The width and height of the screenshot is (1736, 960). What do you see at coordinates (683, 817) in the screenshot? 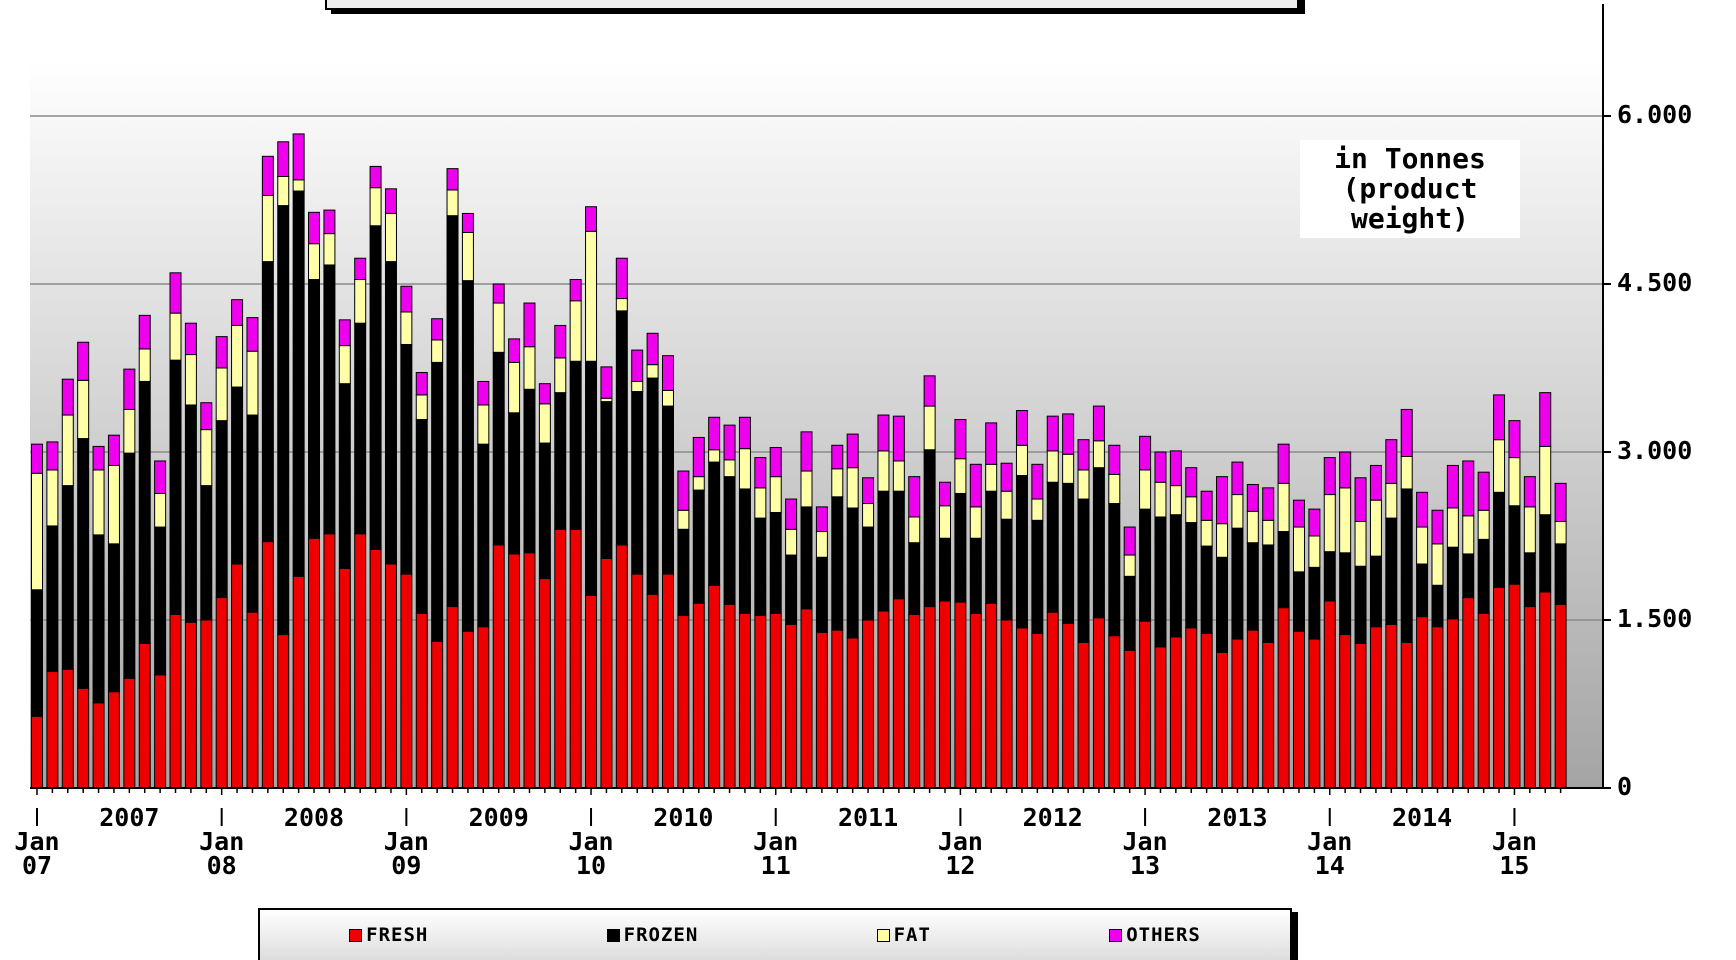
I see `year-label: 2010` at bounding box center [683, 817].